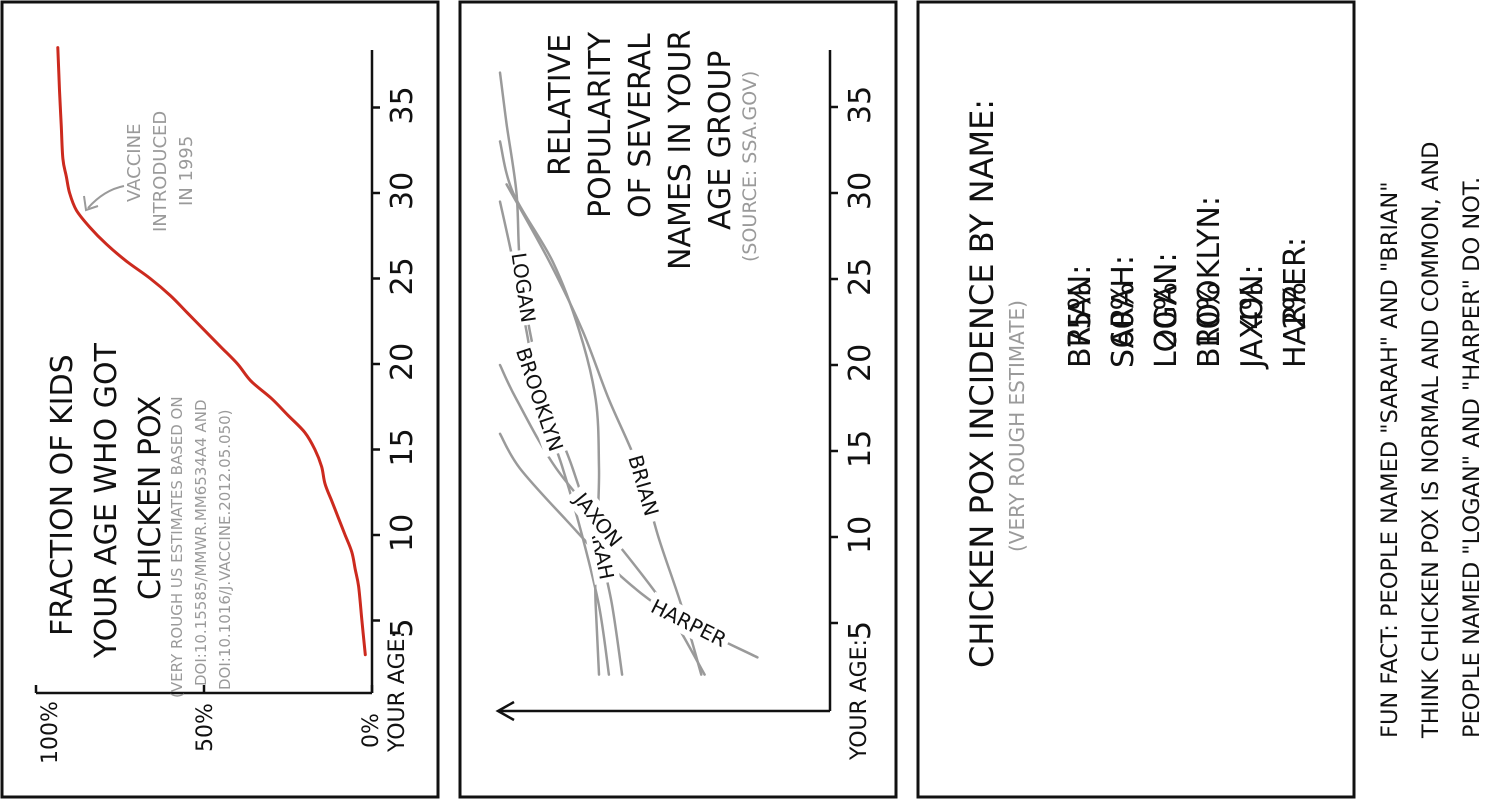 The height and width of the screenshot is (800, 1492). What do you see at coordinates (860, 449) in the screenshot?
I see `p2-age-tick-label-15: 15` at bounding box center [860, 449].